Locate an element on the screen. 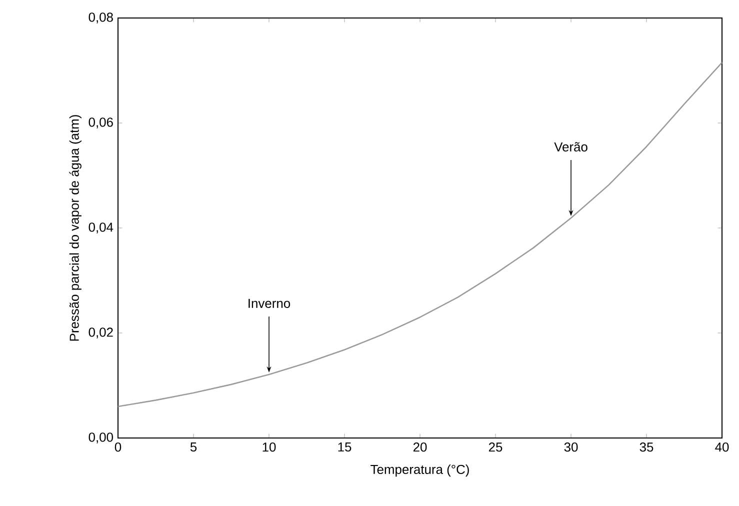 This screenshot has height=506, width=739. x-tick-label: 10 is located at coordinates (269, 447).